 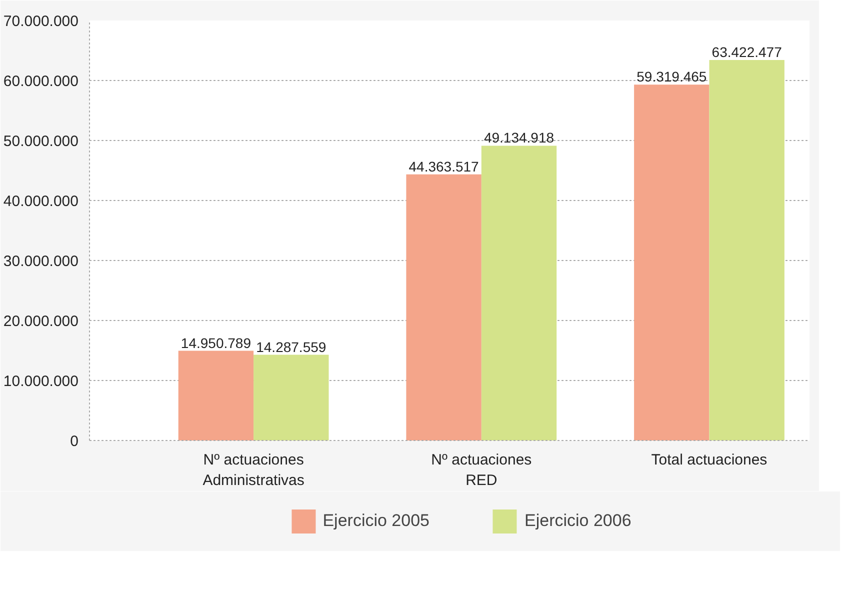 What do you see at coordinates (41, 81) in the screenshot?
I see `y-tick-label: 60.000.000` at bounding box center [41, 81].